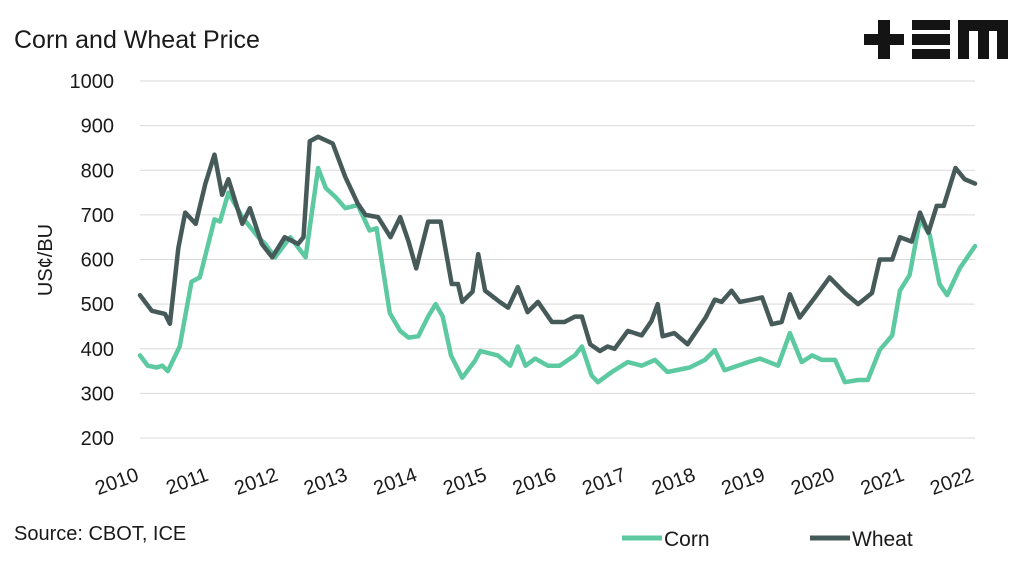 Image resolution: width=1024 pixels, height=569 pixels. I want to click on y-tick-label: 600, so click(97, 261).